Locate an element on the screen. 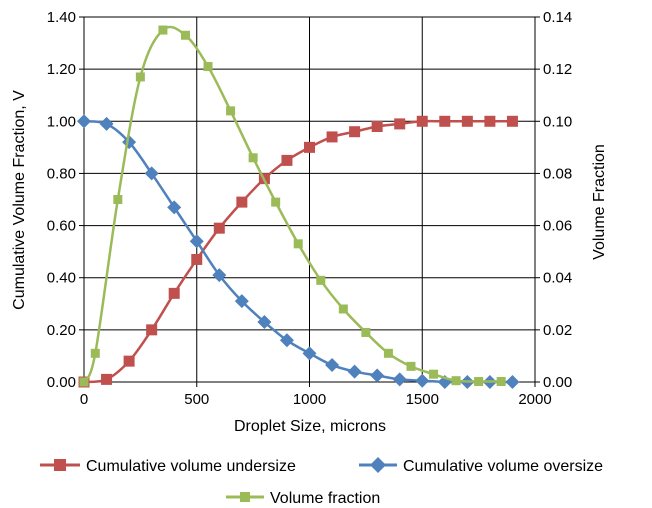 The image size is (652, 508). x-tick-label: 1500 is located at coordinates (422, 399).